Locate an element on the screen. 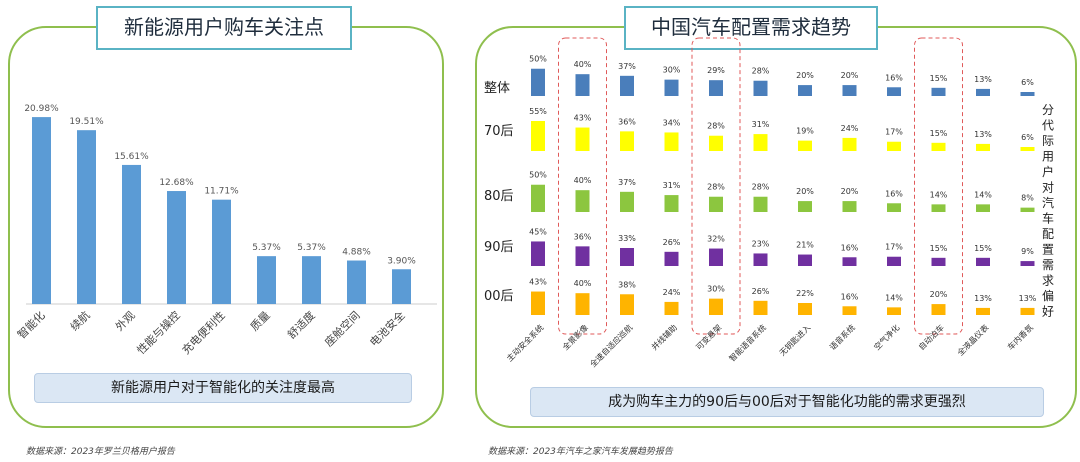 The height and width of the screenshot is (462, 1080). bar-value-label: 34% is located at coordinates (672, 122).